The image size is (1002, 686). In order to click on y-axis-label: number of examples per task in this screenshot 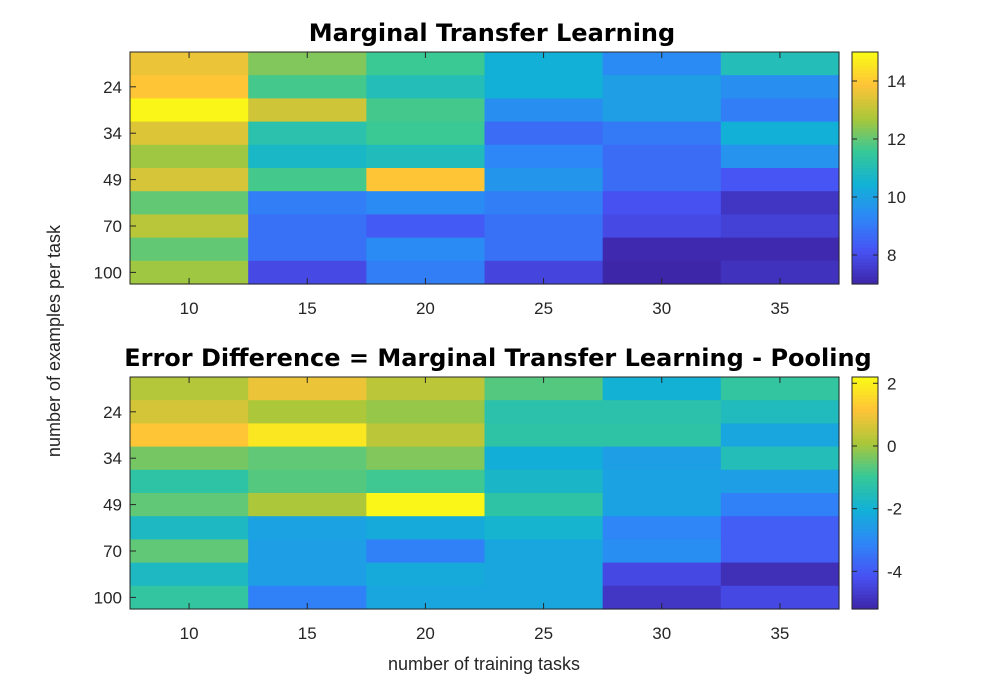, I will do `click(54, 340)`.